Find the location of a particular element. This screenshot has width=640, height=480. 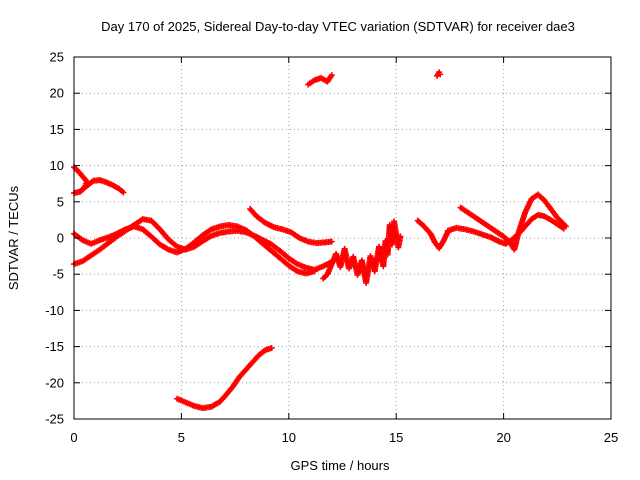

x-axis-label: GPS time / hours is located at coordinates (340, 465).